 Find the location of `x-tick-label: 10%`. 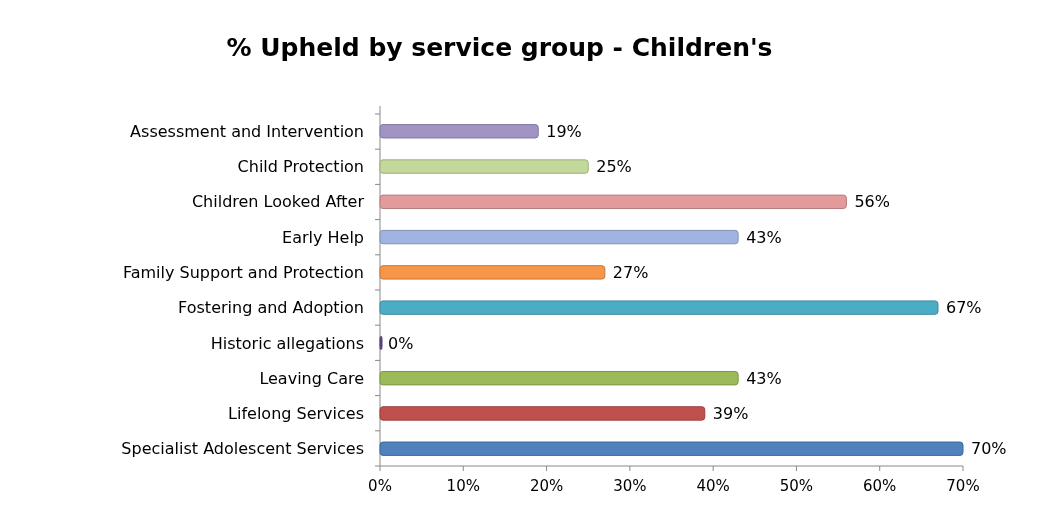

x-tick-label: 10% is located at coordinates (463, 486).